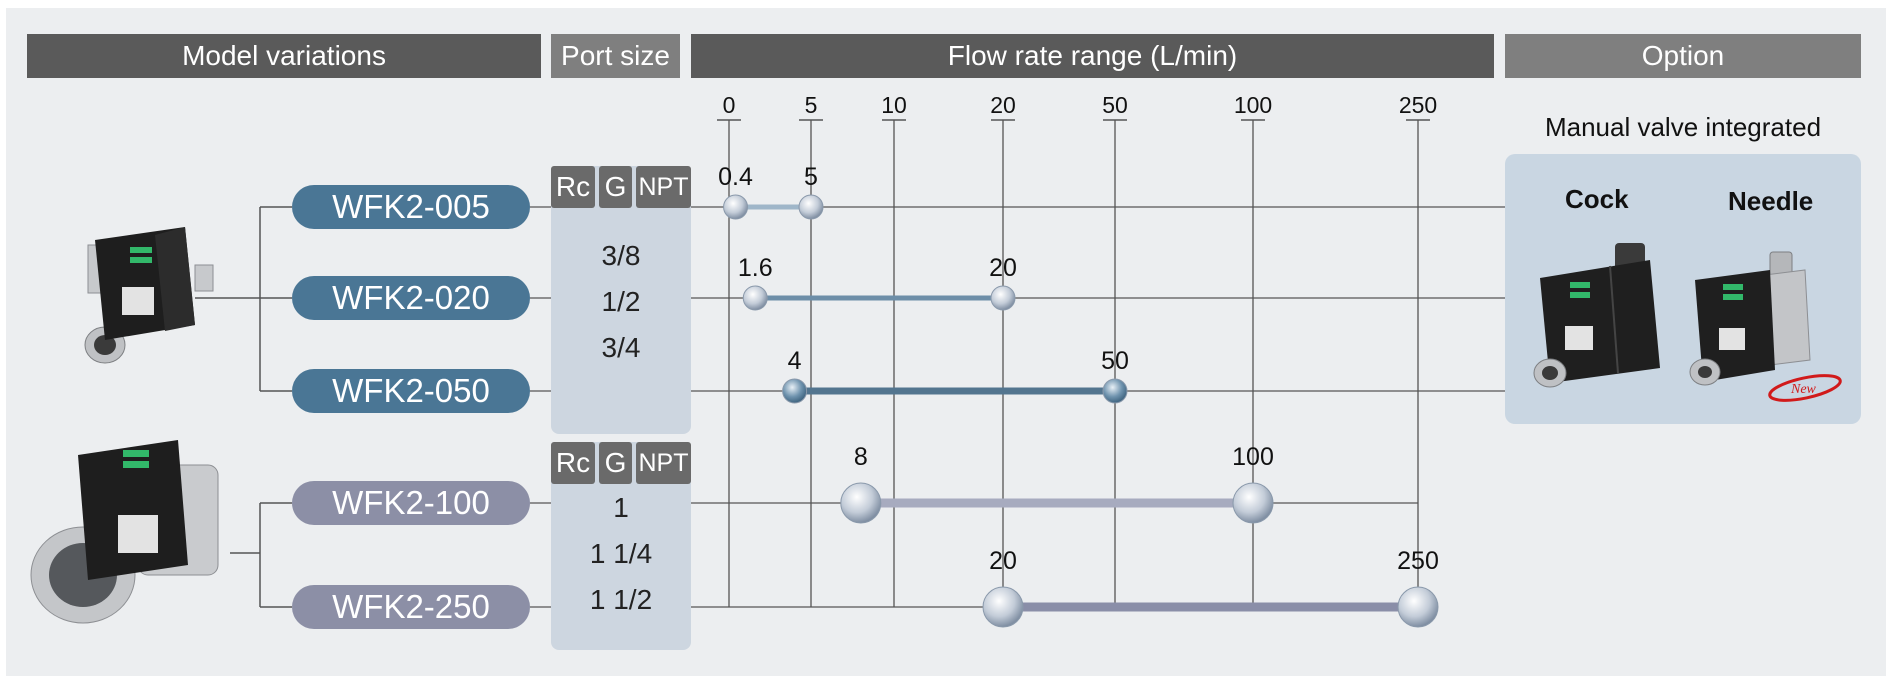 The height and width of the screenshot is (683, 1892). I want to click on flow-max-label: 250, so click(1418, 561).